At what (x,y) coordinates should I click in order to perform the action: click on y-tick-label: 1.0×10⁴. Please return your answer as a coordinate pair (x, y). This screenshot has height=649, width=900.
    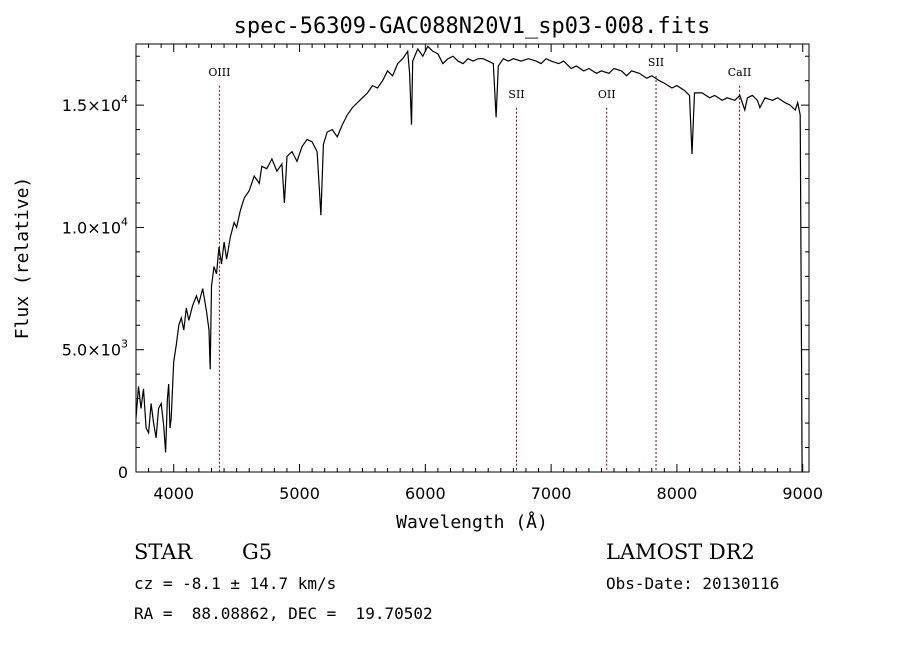
    Looking at the image, I should click on (95, 226).